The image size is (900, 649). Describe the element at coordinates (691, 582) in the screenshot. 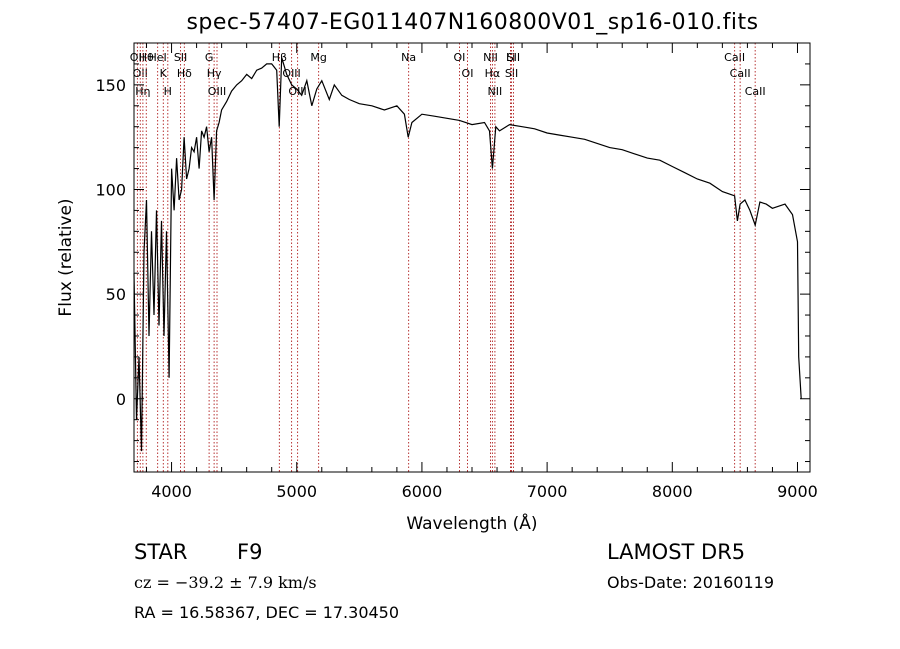

I see `observation-date: Obs-Date: 20160119` at that location.